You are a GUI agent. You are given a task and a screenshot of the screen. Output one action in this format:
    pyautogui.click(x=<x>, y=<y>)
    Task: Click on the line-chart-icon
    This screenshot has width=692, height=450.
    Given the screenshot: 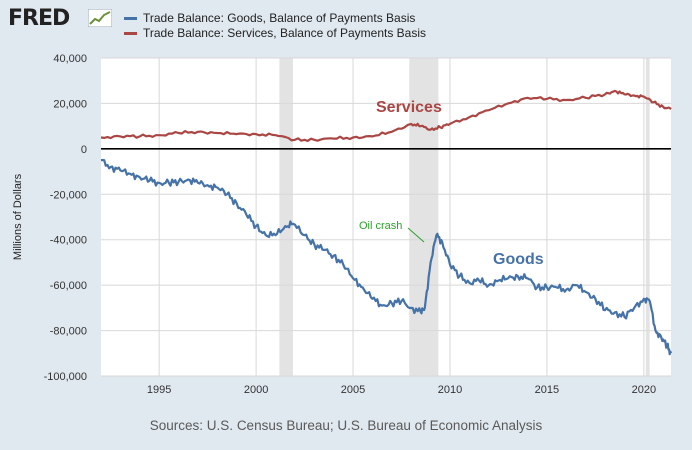 What is the action you would take?
    pyautogui.click(x=100, y=18)
    